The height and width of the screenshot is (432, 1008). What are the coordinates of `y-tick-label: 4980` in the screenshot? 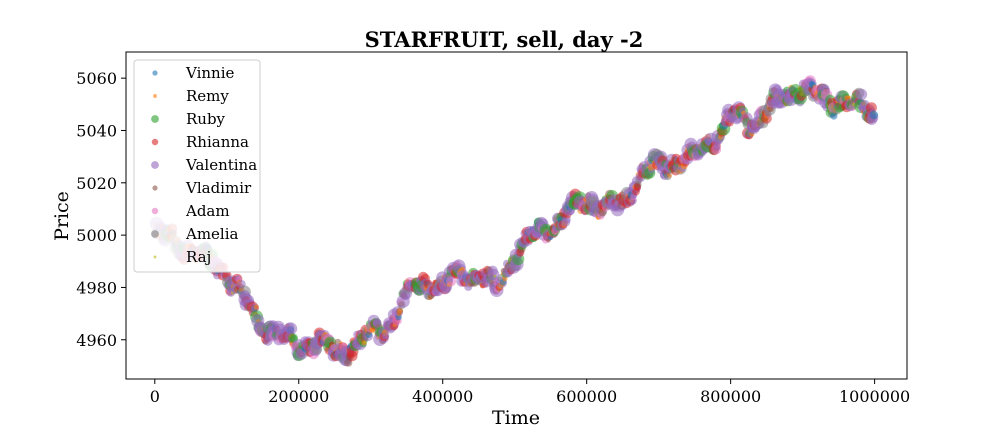 It's located at (96, 287).